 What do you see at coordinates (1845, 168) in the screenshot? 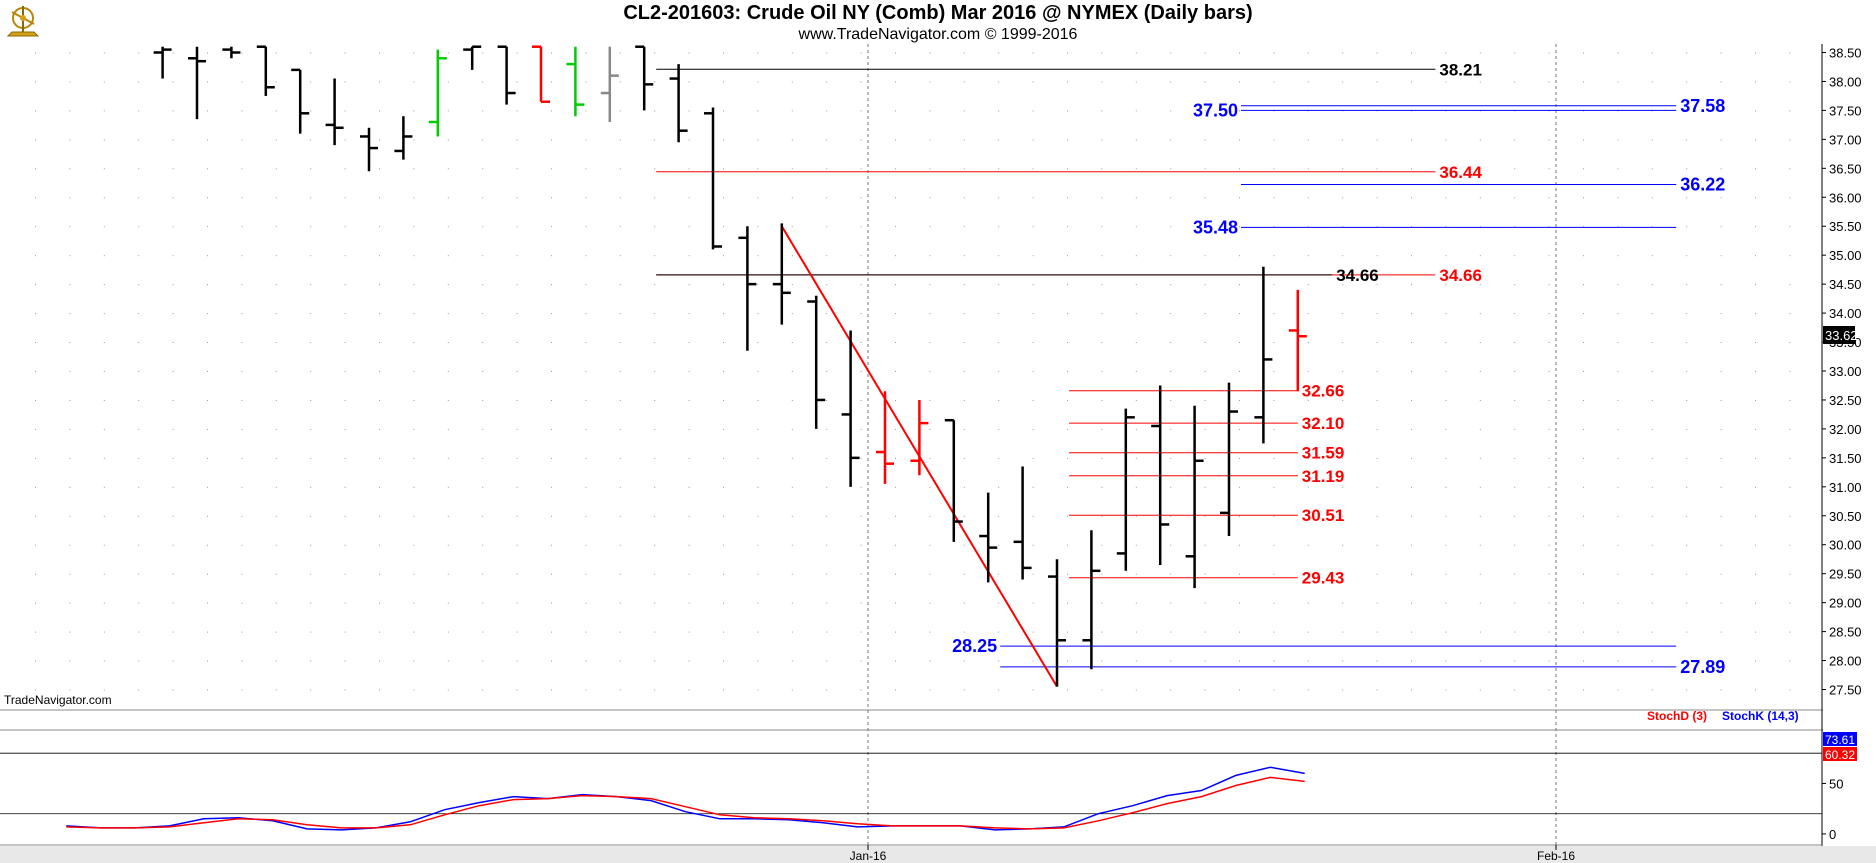
I see `price-tick-label: 36.50` at bounding box center [1845, 168].